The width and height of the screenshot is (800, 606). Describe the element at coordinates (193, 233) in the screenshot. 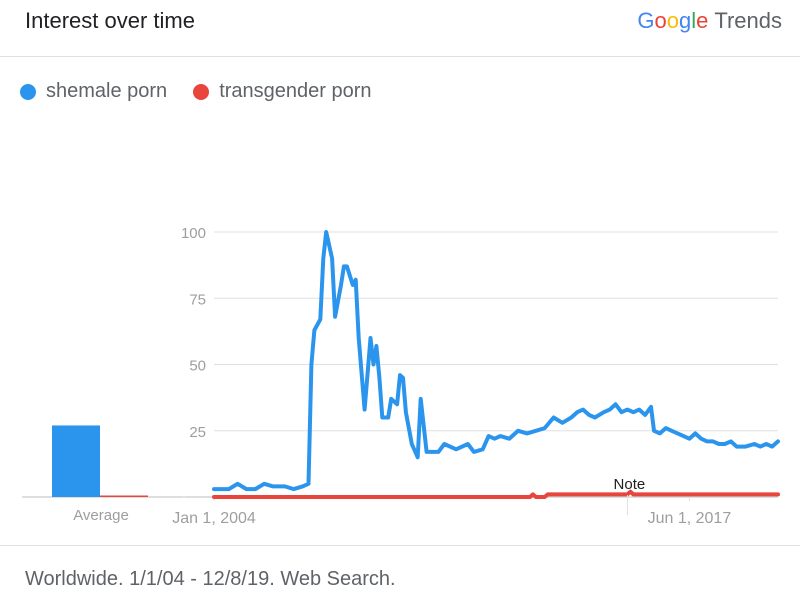

I see `y-tick-label: 100` at that location.